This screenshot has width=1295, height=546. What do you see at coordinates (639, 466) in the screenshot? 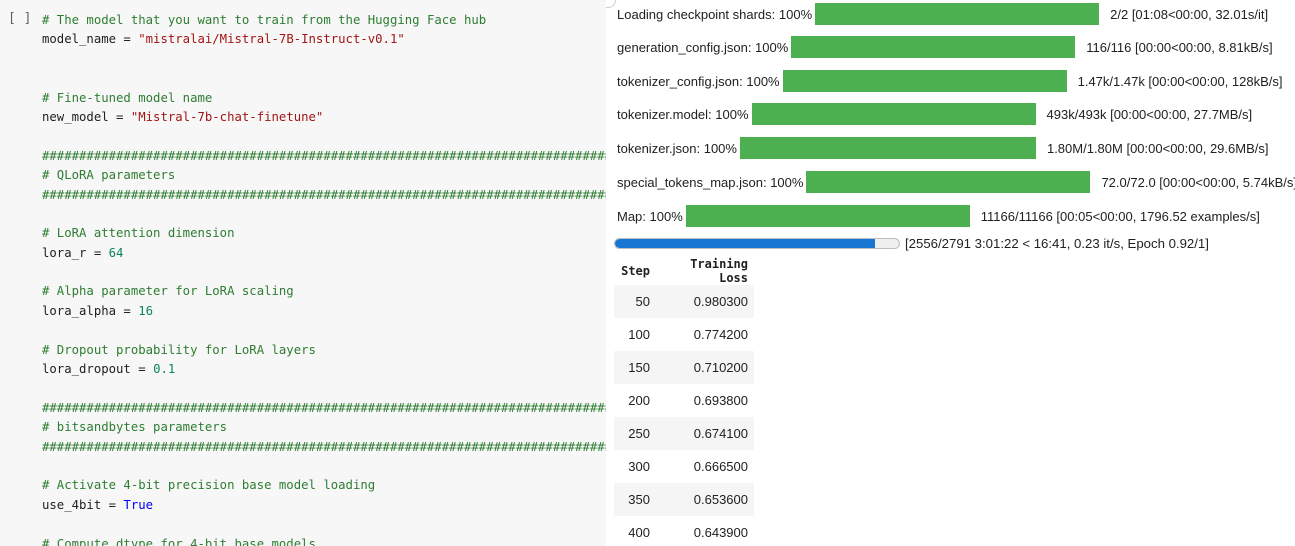
I see `step-cell: 300` at bounding box center [639, 466].